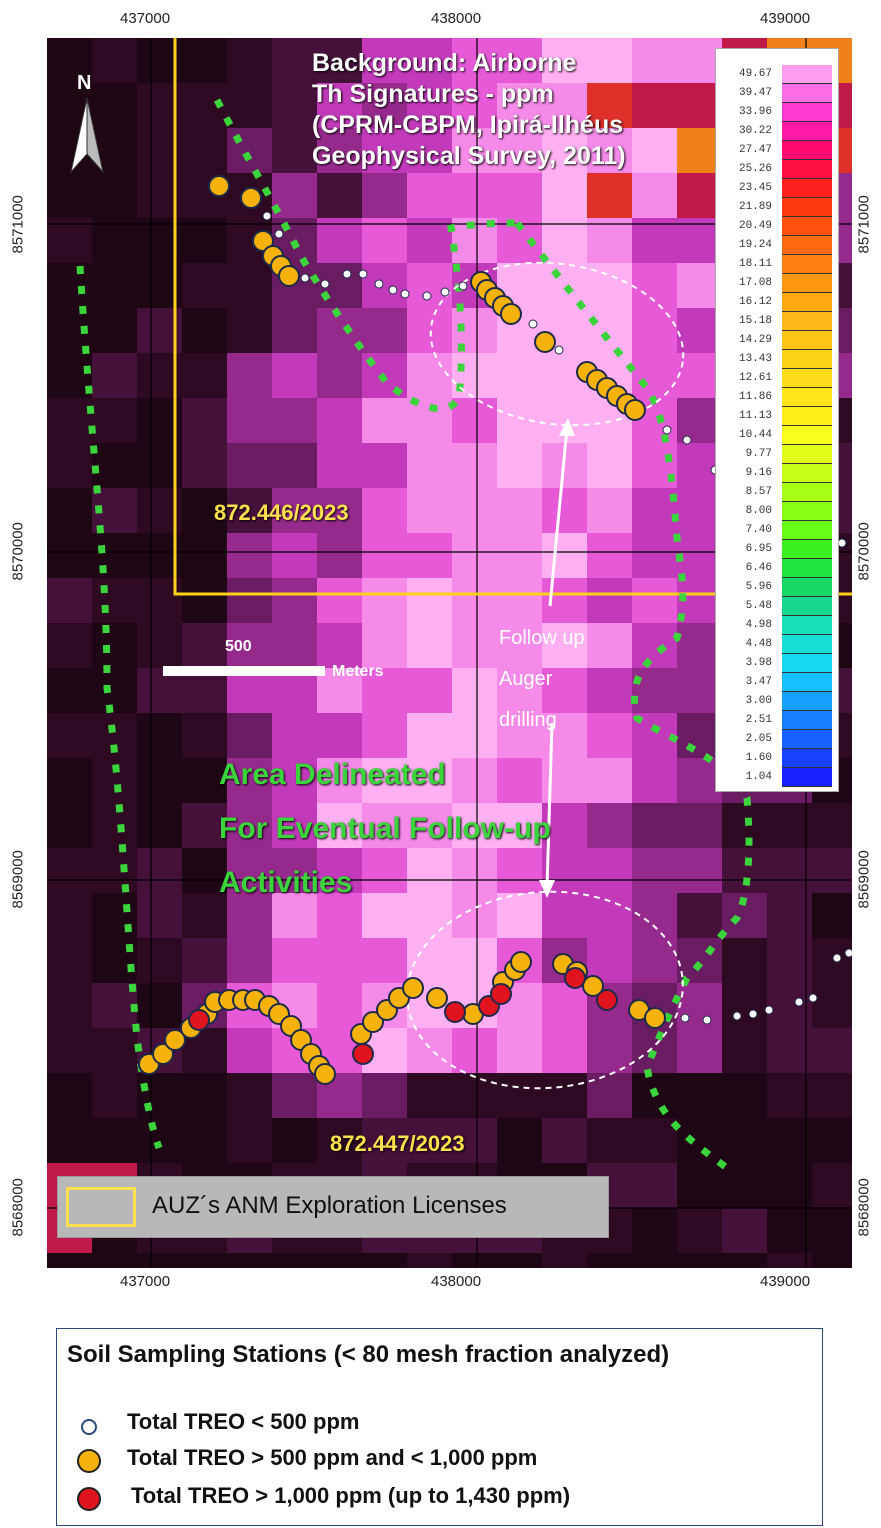 The height and width of the screenshot is (1528, 881). Describe the element at coordinates (456, 1281) in the screenshot. I see `x-tick-bottom-438000: 438000` at that location.